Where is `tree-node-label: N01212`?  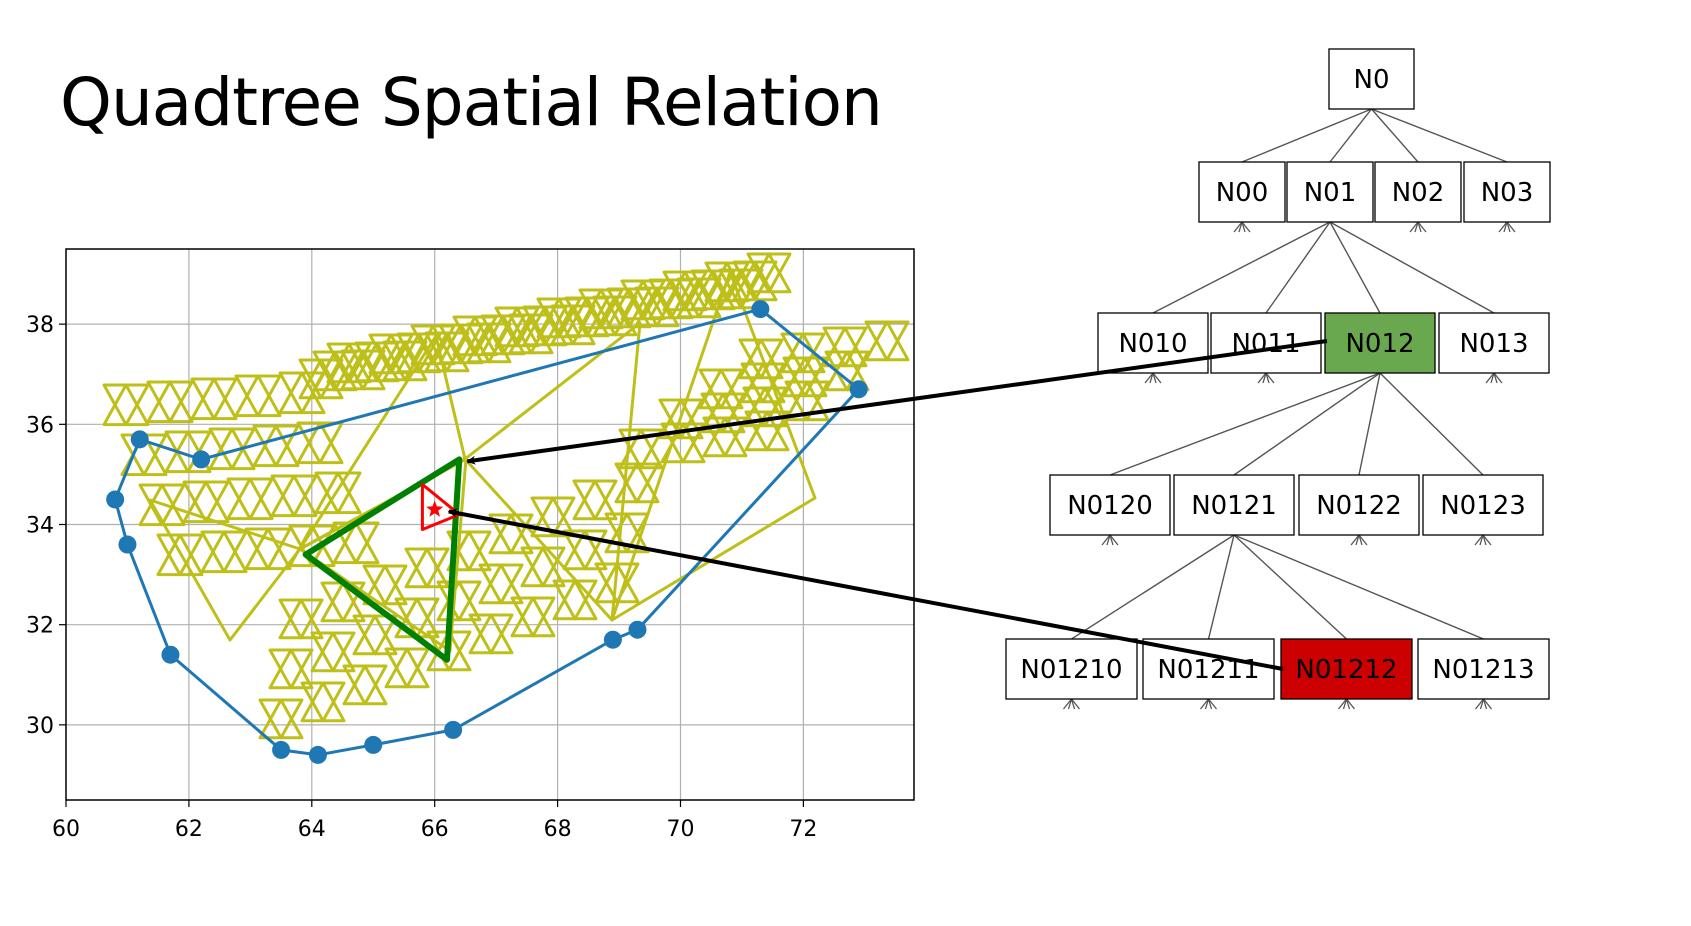 tree-node-label: N01212 is located at coordinates (1346, 670).